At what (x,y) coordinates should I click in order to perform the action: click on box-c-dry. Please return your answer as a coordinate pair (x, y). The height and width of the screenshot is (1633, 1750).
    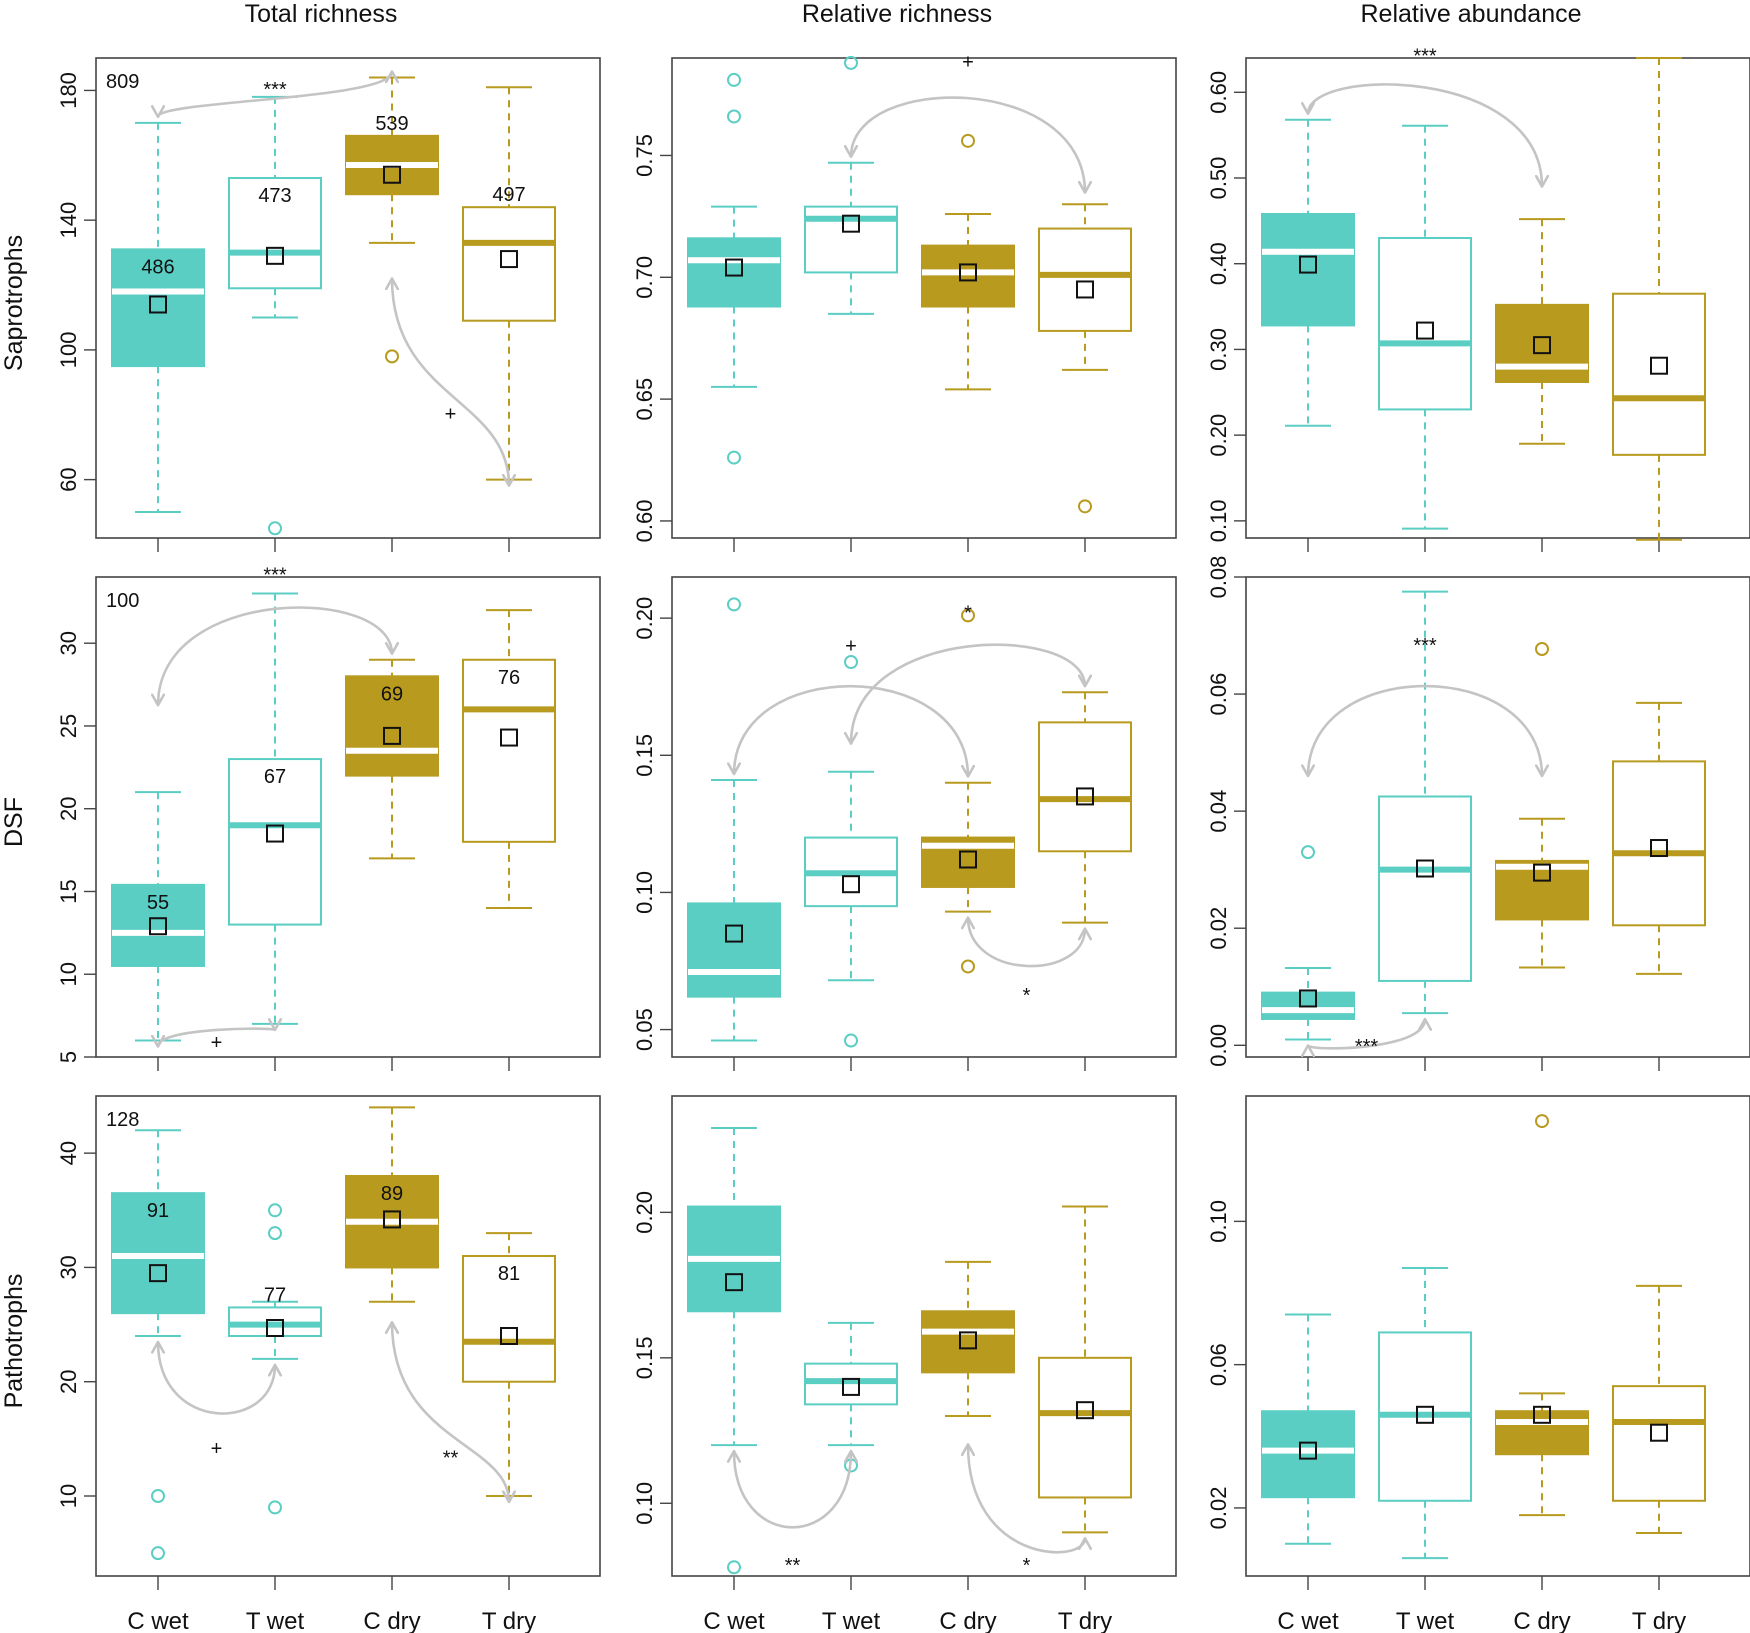
    Looking at the image, I should click on (1542, 331).